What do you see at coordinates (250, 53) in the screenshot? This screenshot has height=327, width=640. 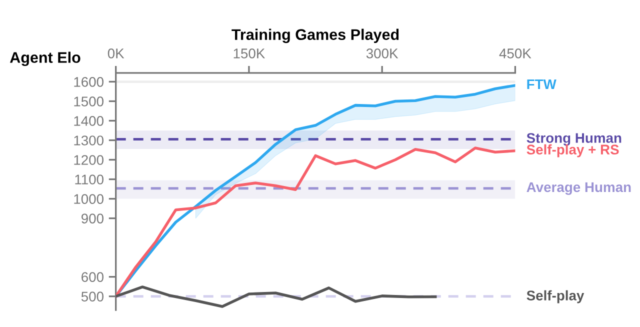 I see `x-tick-label: 150K` at bounding box center [250, 53].